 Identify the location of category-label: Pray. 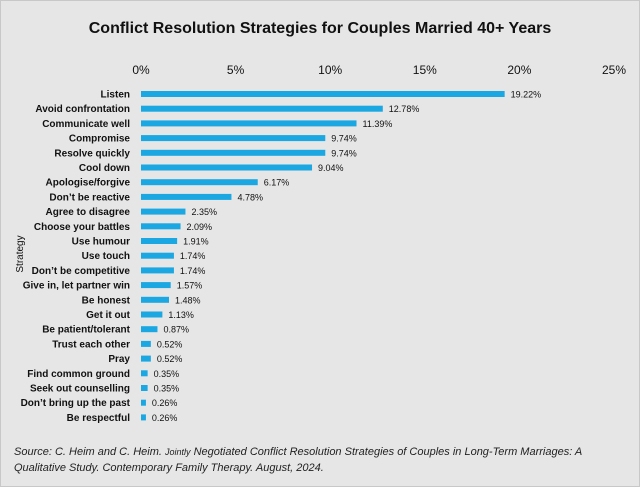
(119, 359).